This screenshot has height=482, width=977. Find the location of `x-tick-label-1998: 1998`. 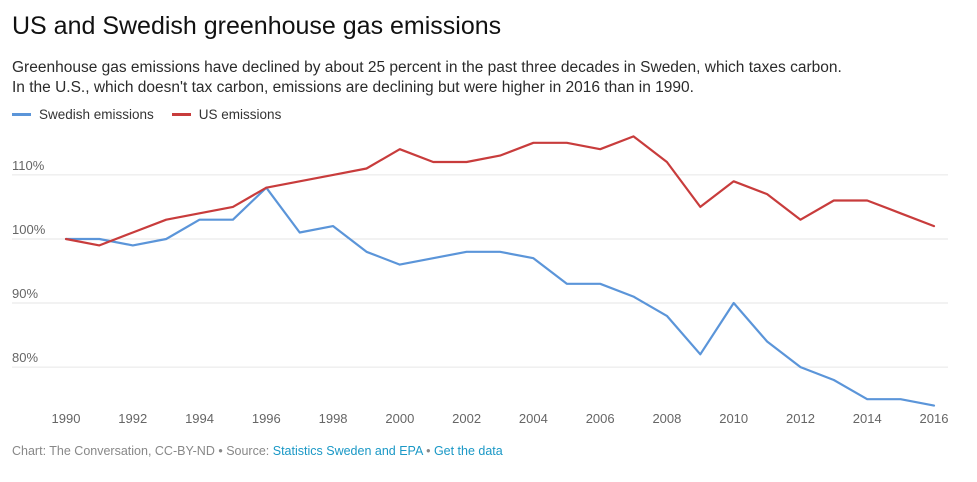

x-tick-label-1998: 1998 is located at coordinates (333, 418).